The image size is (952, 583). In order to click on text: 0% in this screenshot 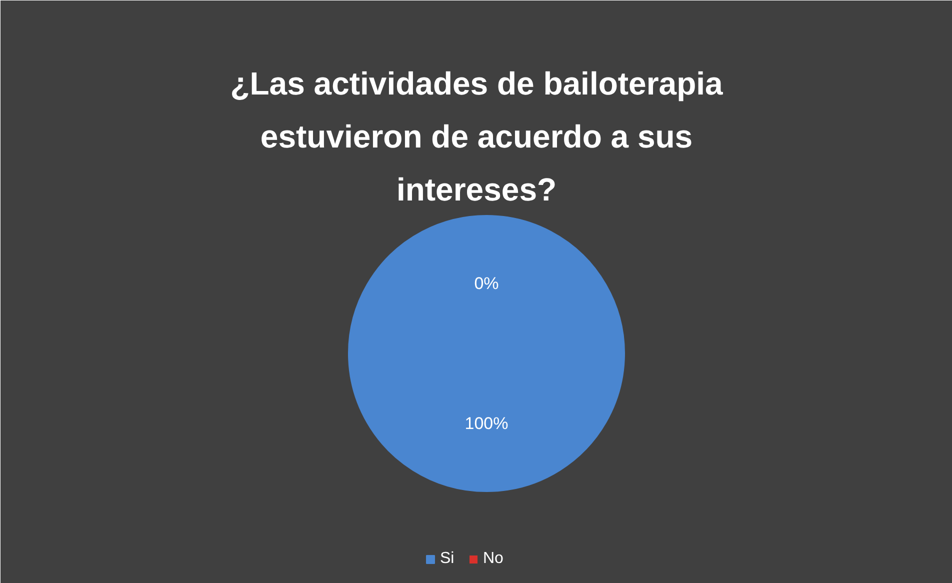, I will do `click(486, 283)`.